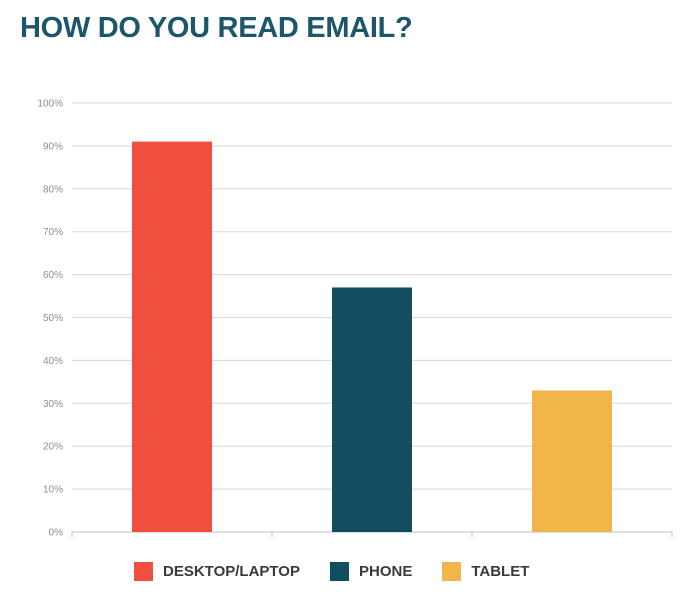 Image resolution: width=700 pixels, height=599 pixels. Describe the element at coordinates (143, 571) in the screenshot. I see `legend-swatch-desktop-laptop` at that location.